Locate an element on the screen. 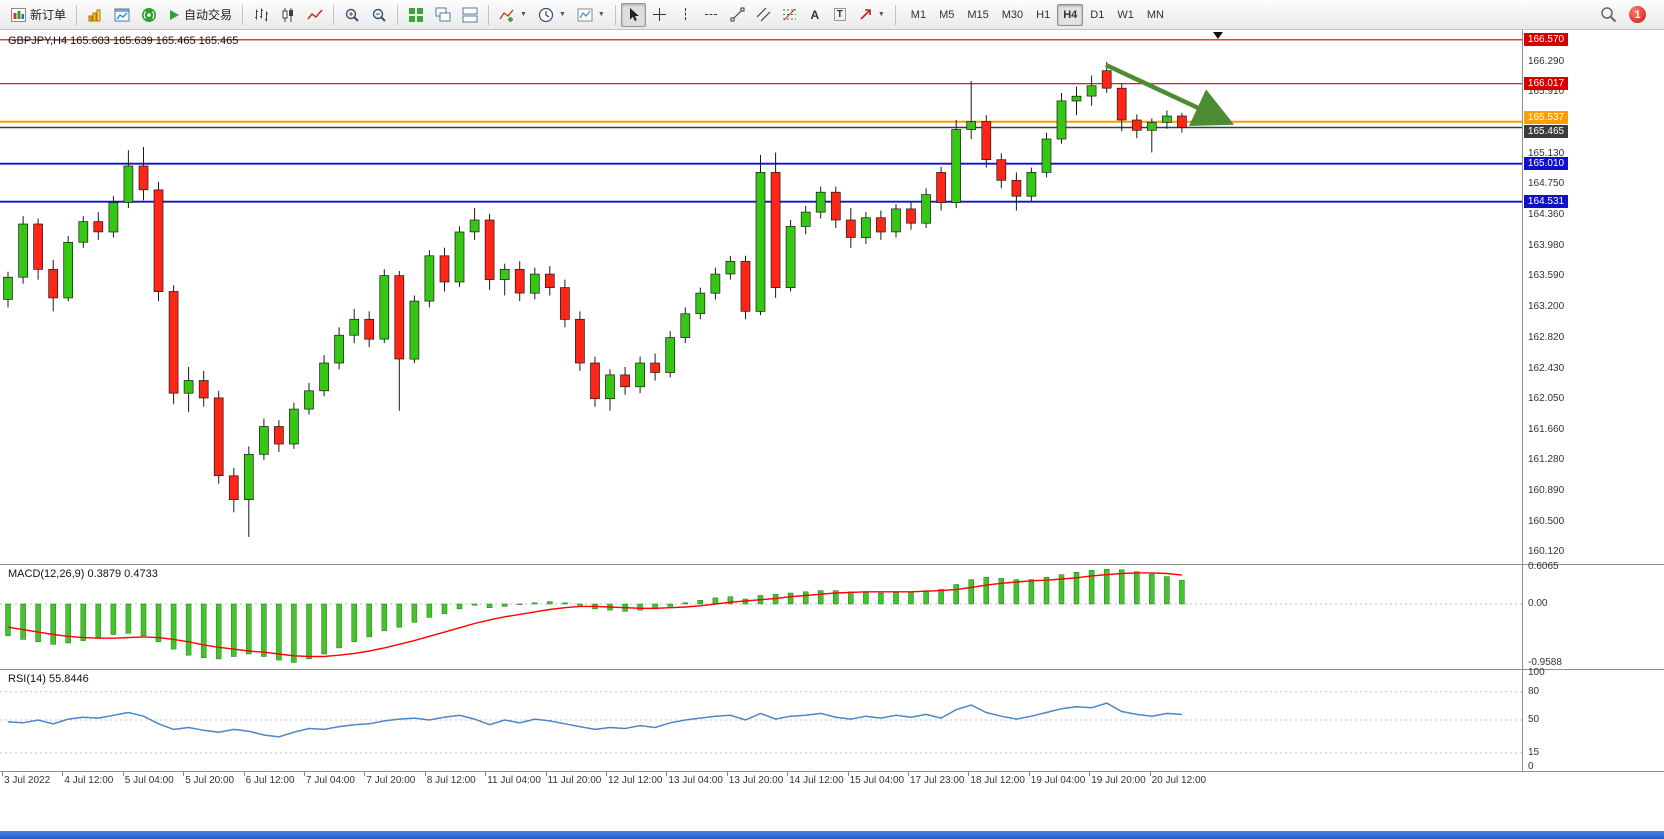  chevron-down-icon: ▼ is located at coordinates (523, 14).